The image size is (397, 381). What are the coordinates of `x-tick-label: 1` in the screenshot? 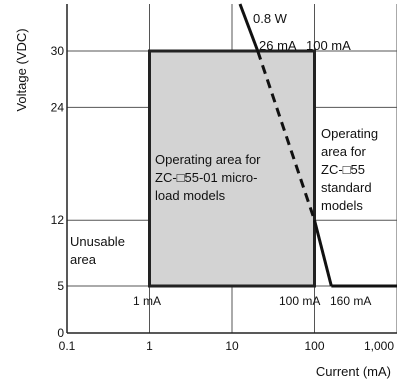 It's located at (149, 346).